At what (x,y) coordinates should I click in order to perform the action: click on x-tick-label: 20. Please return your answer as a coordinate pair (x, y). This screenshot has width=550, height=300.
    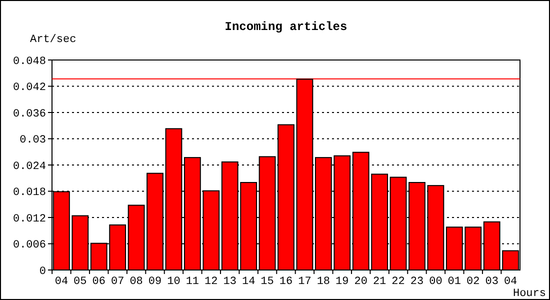
    Looking at the image, I should click on (361, 282).